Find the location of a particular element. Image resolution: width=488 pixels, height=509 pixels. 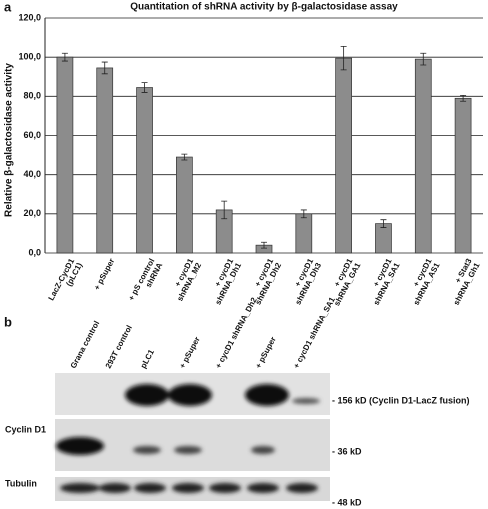

panel-label: a is located at coordinates (8, 7).